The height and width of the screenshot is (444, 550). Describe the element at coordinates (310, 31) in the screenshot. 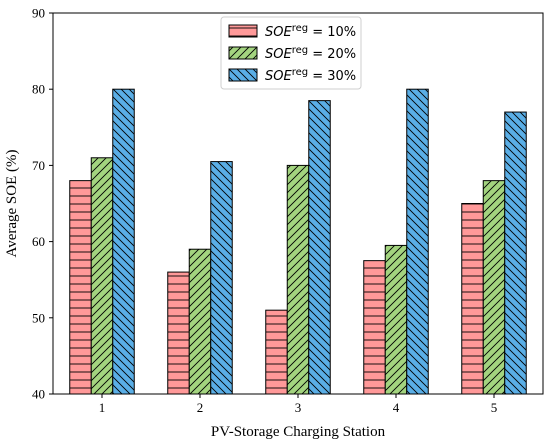

I see `legend-label: SOEreg = 10%` at that location.